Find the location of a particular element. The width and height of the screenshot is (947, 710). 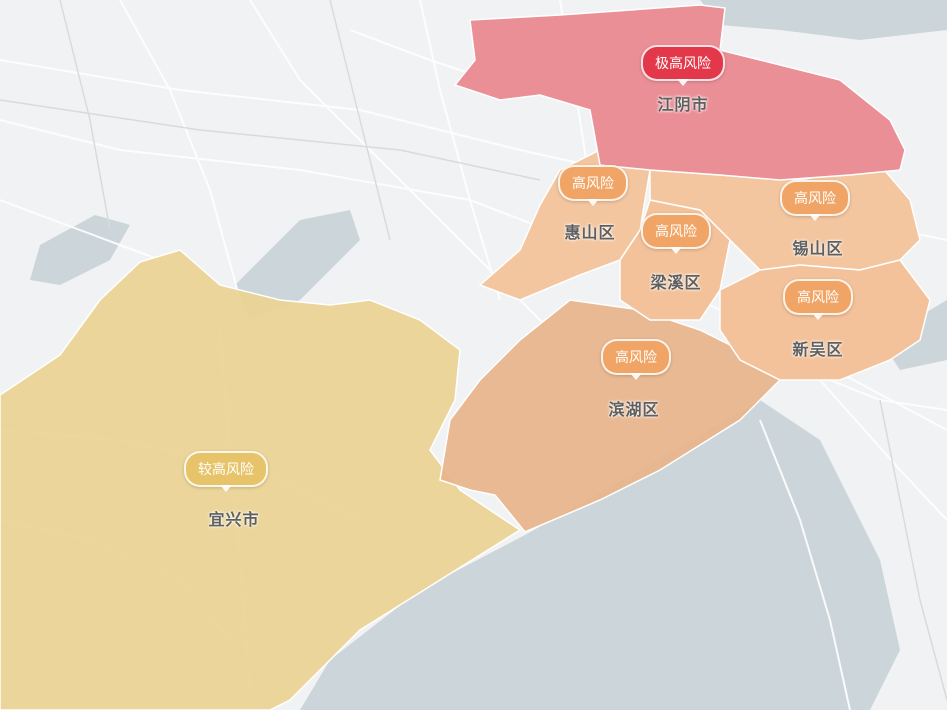

risk-badge-yixing: 较高风险 is located at coordinates (226, 469).